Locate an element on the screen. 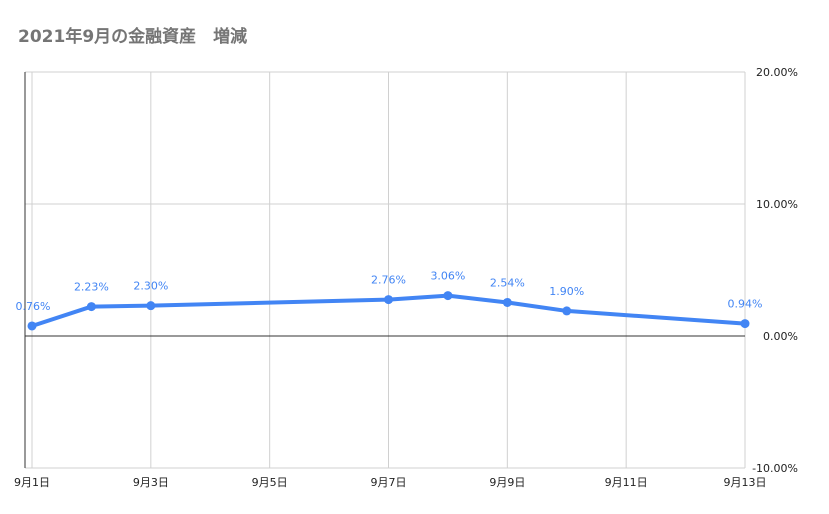 This screenshot has width=829, height=514. chart-title: 2021年9月の金融資産 増減 is located at coordinates (133, 37).